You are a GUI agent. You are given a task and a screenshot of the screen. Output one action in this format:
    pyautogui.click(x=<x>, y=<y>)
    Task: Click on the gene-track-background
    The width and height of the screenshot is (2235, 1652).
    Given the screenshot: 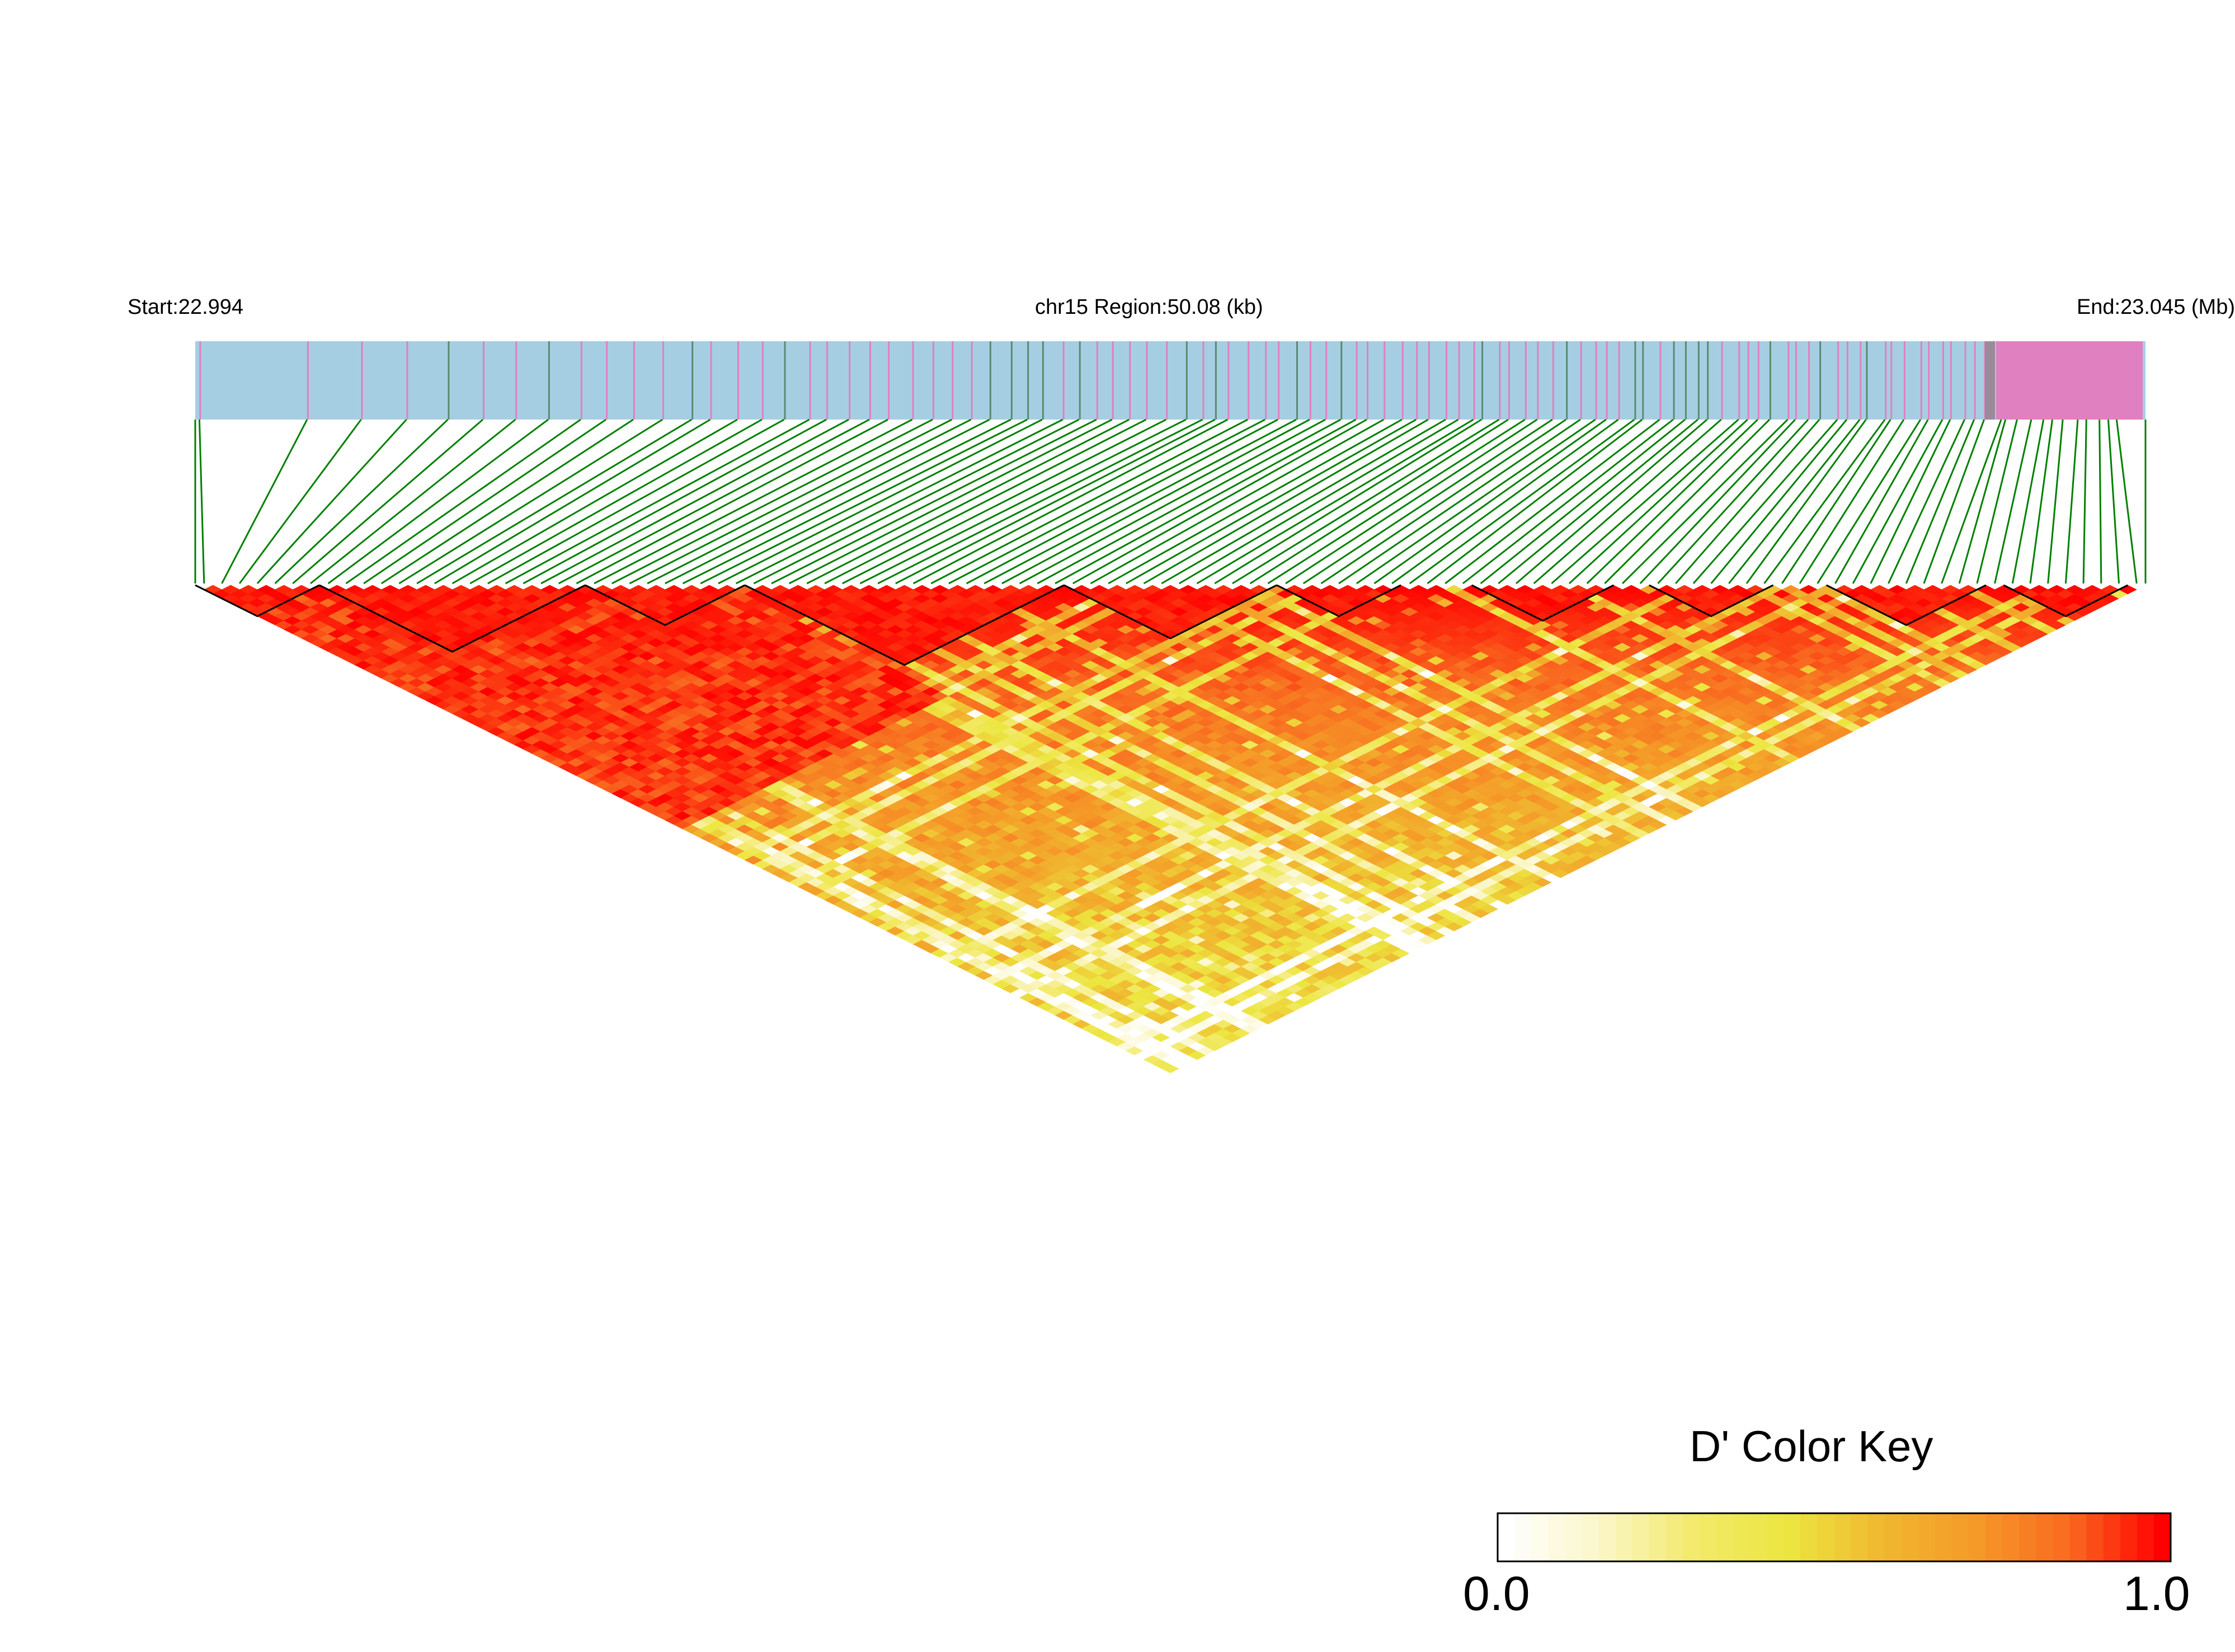 What is the action you would take?
    pyautogui.click(x=1170, y=381)
    